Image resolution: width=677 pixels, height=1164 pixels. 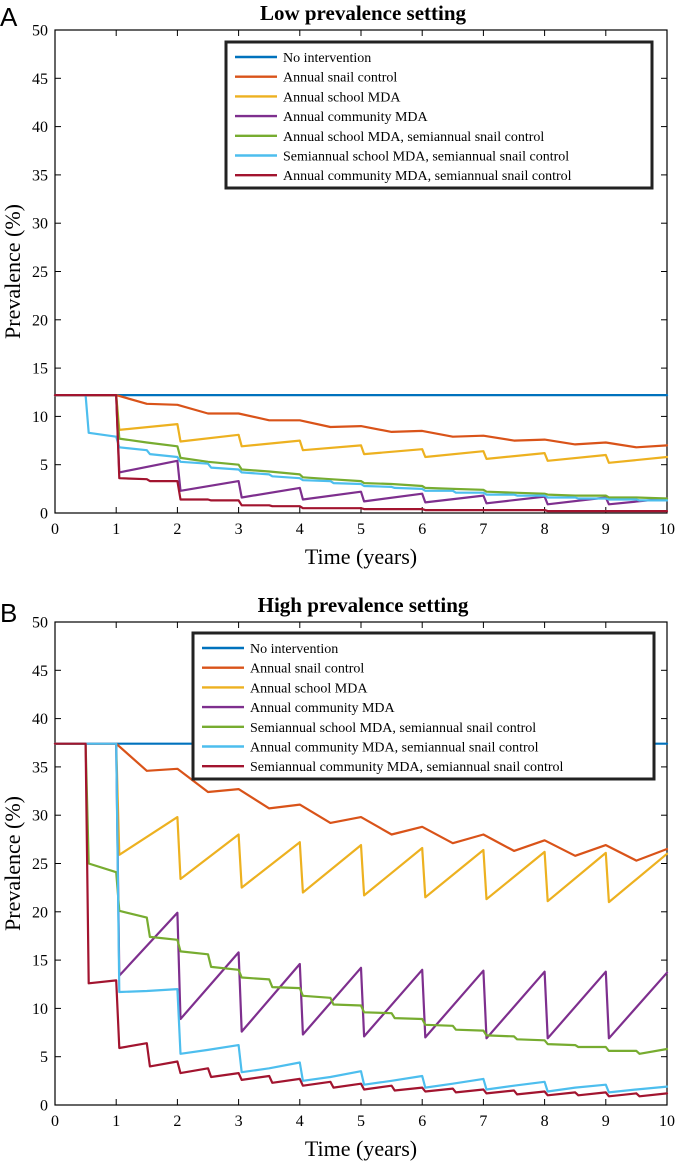 I want to click on chart-title: Low prevalence setting, so click(x=363, y=13).